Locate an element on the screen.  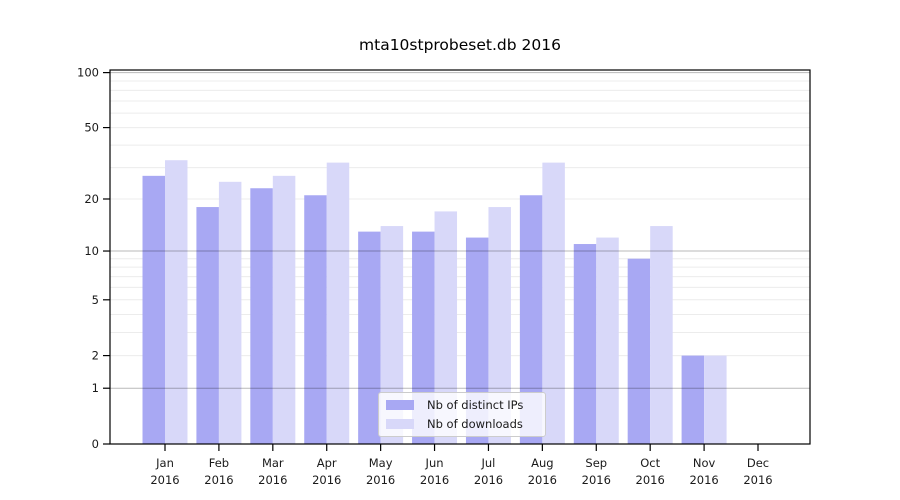
x-tick-label-month: Sep is located at coordinates (596, 463).